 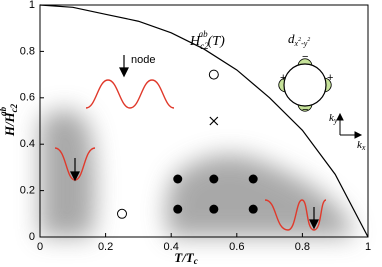 I want to click on ky-label: ky, so click(x=333, y=118).